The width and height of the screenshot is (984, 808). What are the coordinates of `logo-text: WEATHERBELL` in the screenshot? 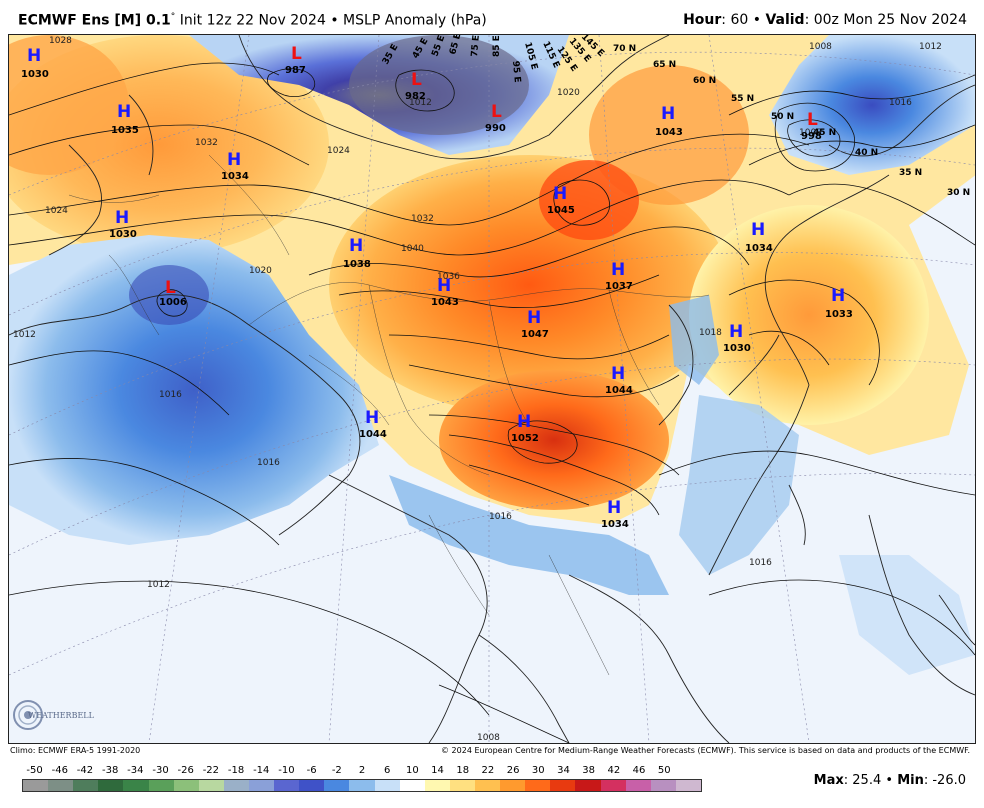 It's located at (61, 715).